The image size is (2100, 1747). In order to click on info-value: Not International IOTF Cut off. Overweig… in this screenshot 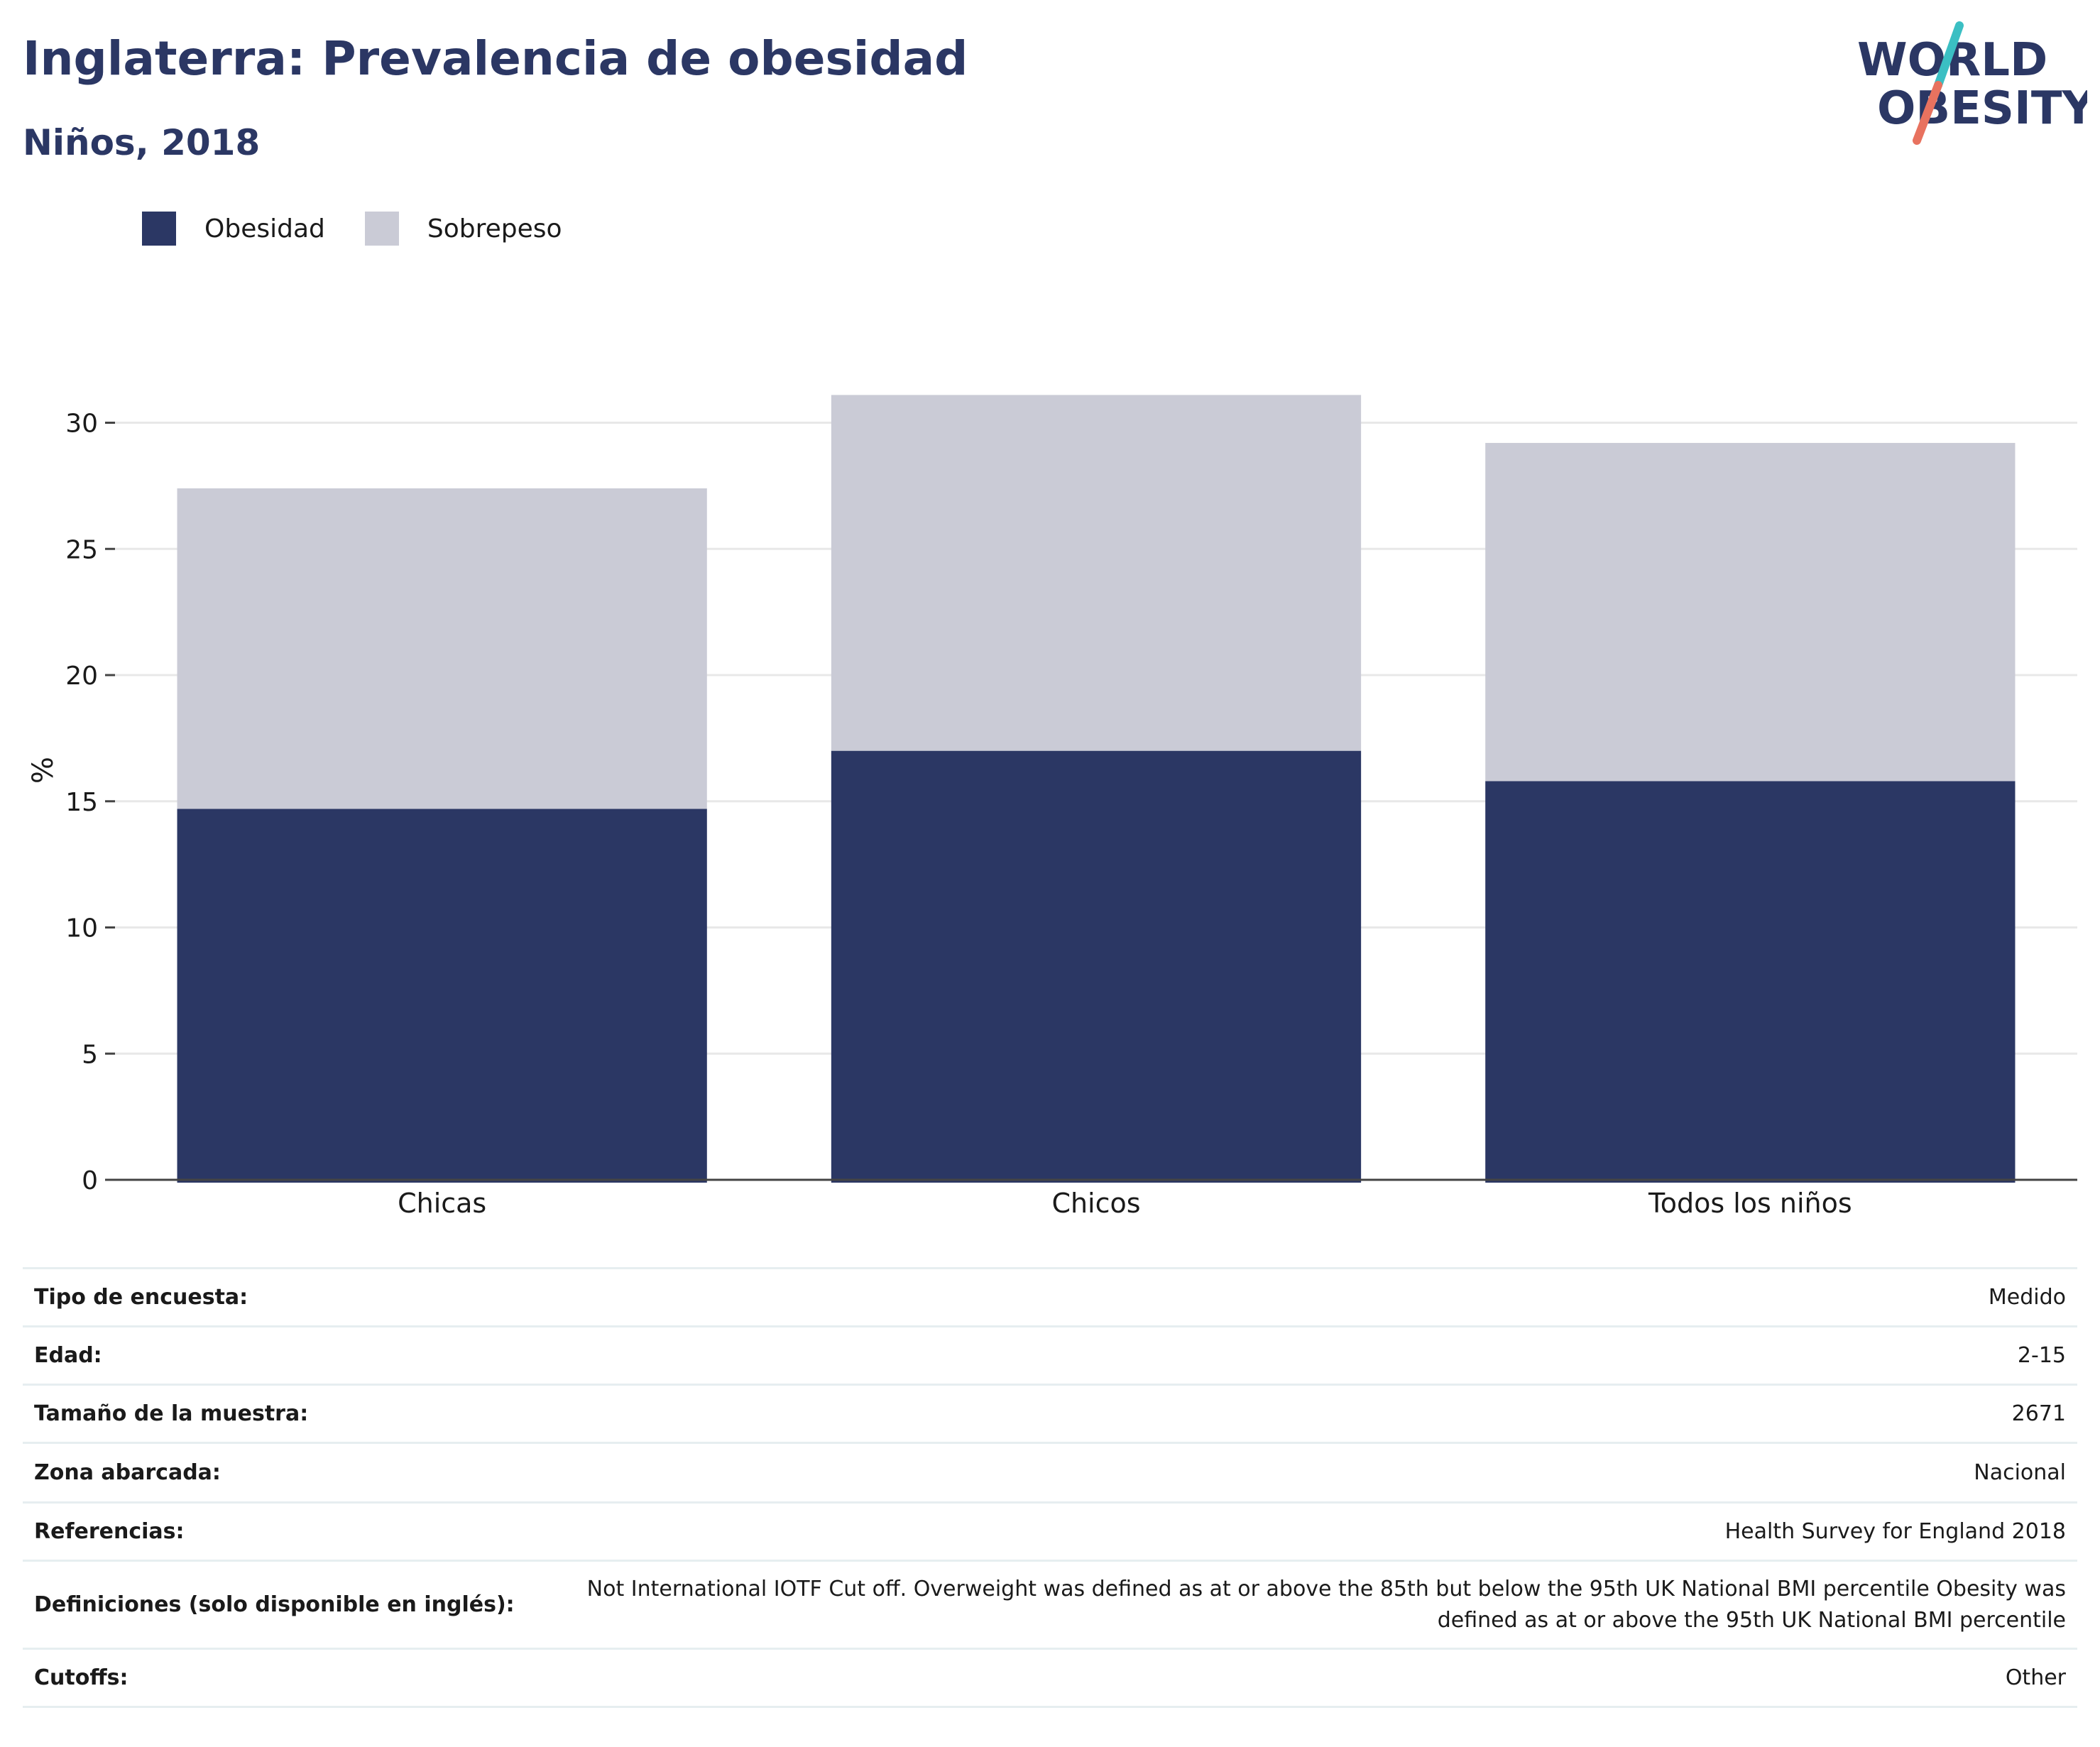, I will do `click(1326, 1604)`.